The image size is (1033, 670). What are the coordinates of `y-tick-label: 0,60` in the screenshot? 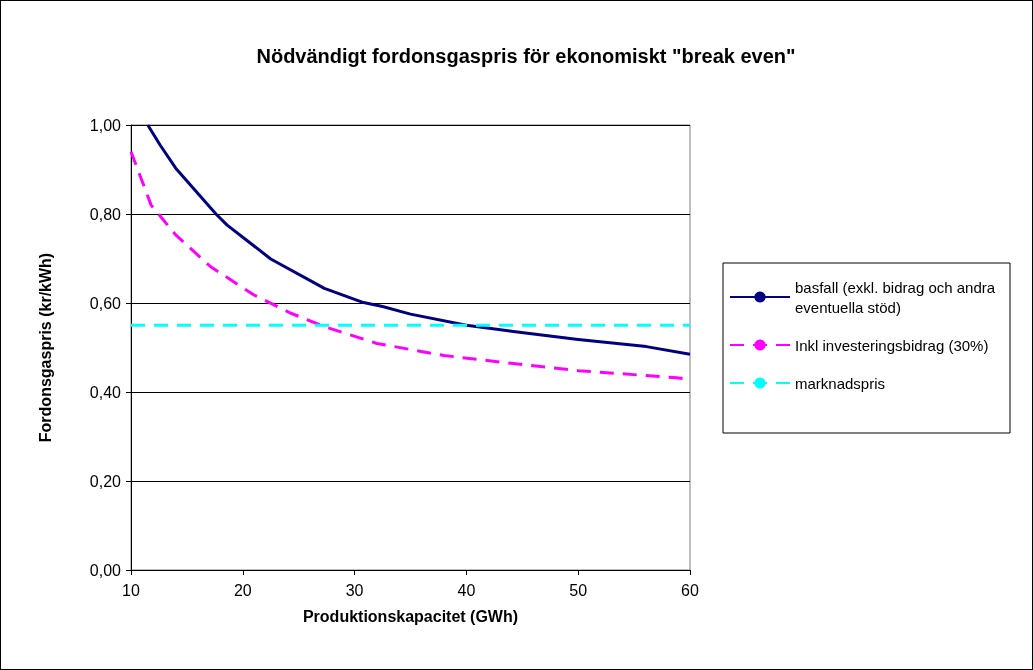 It's located at (105, 303).